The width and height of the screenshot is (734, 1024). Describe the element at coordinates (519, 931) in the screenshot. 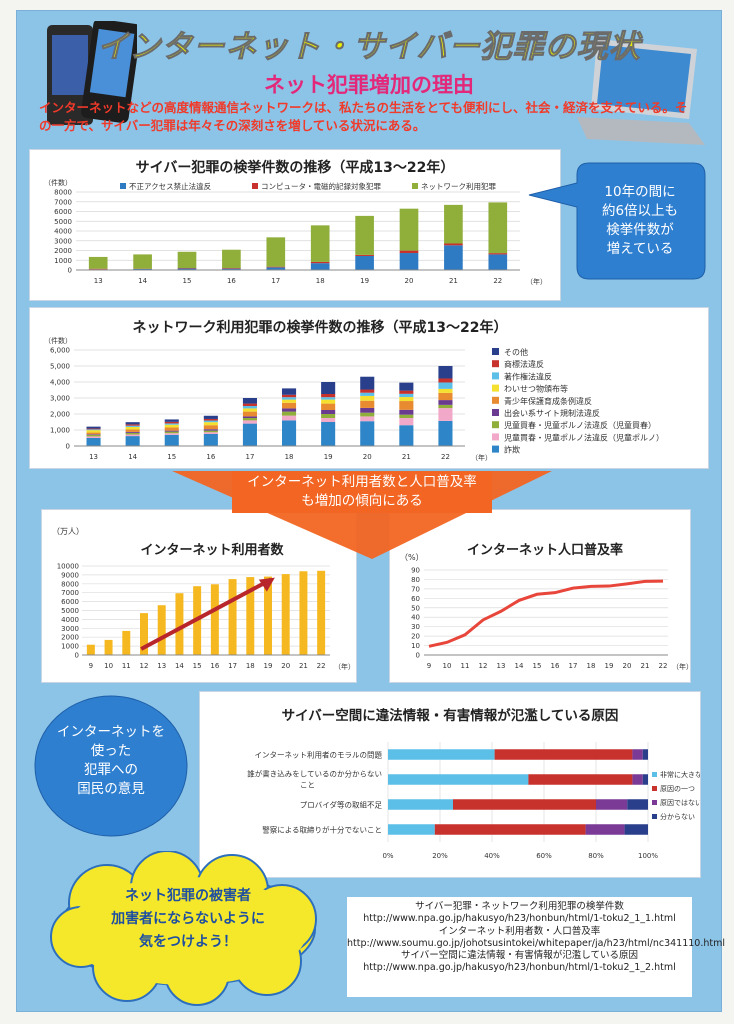

I see `source-label-2: インターネット利用者数・人口普及率` at that location.